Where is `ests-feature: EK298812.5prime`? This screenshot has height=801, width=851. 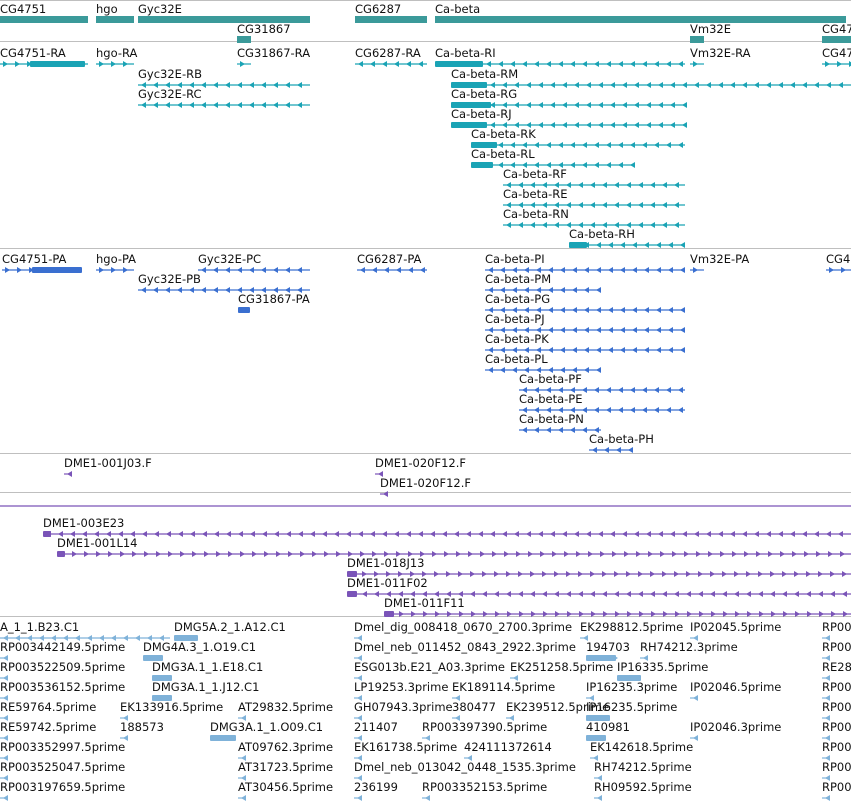
ests-feature: EK298812.5prime is located at coordinates (631, 630).